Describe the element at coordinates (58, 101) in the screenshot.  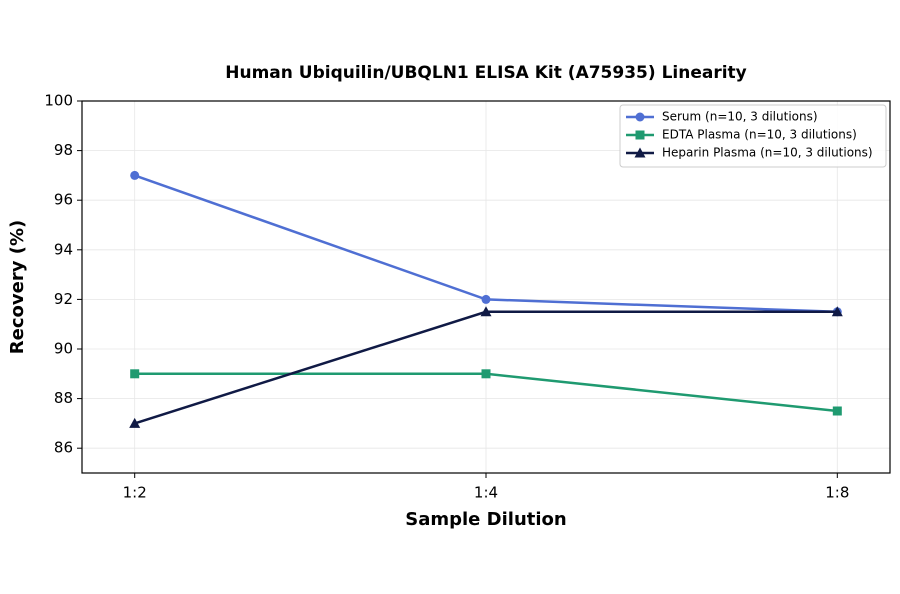
I see `y-tick-label: 100` at that location.